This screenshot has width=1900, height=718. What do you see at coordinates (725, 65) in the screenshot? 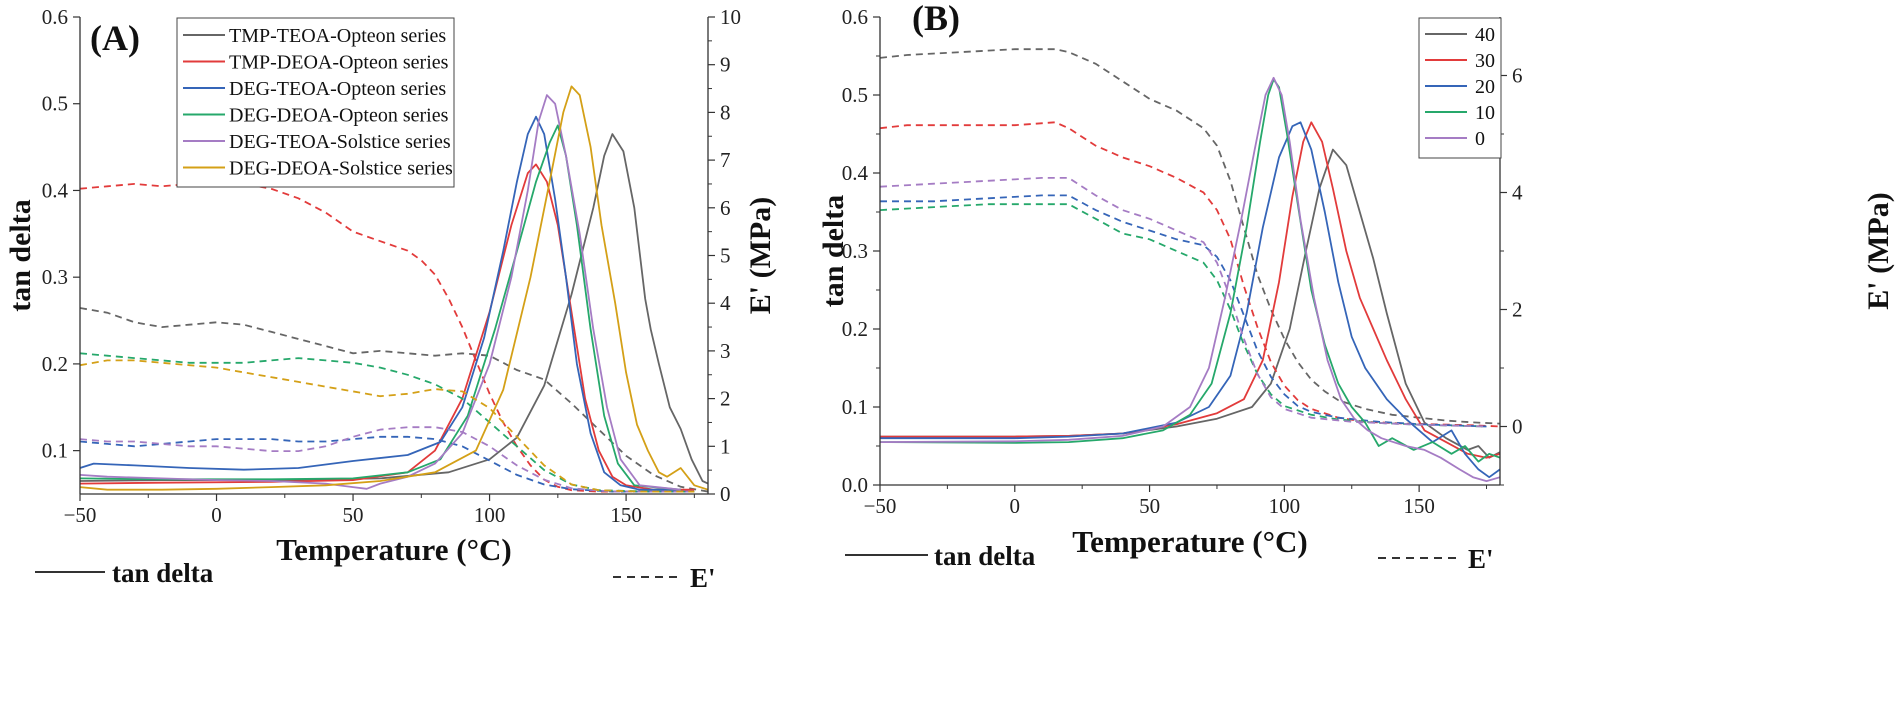
I see `y2-tick-label: 9` at bounding box center [725, 65].